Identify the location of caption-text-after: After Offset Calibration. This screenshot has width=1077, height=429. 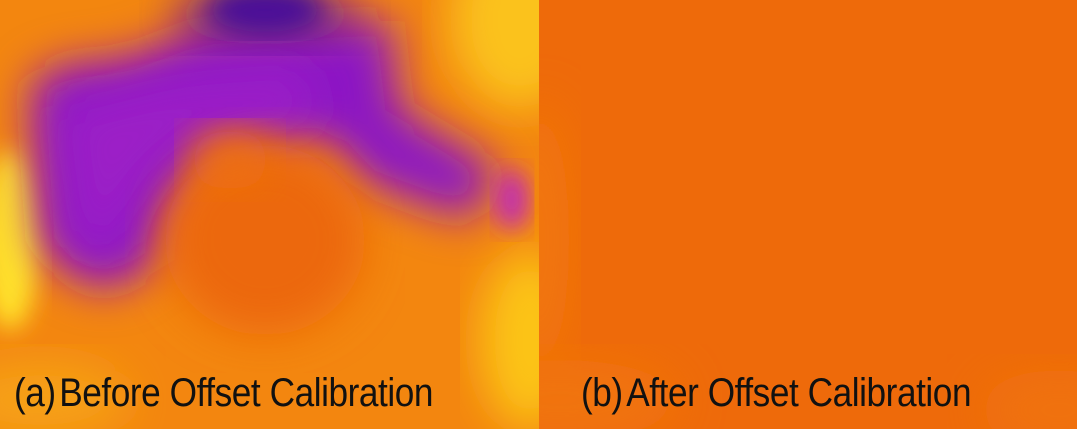
(799, 393).